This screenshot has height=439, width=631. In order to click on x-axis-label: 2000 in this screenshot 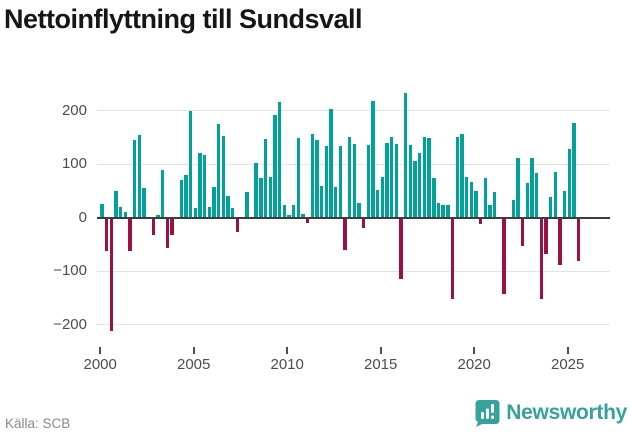, I will do `click(100, 364)`.